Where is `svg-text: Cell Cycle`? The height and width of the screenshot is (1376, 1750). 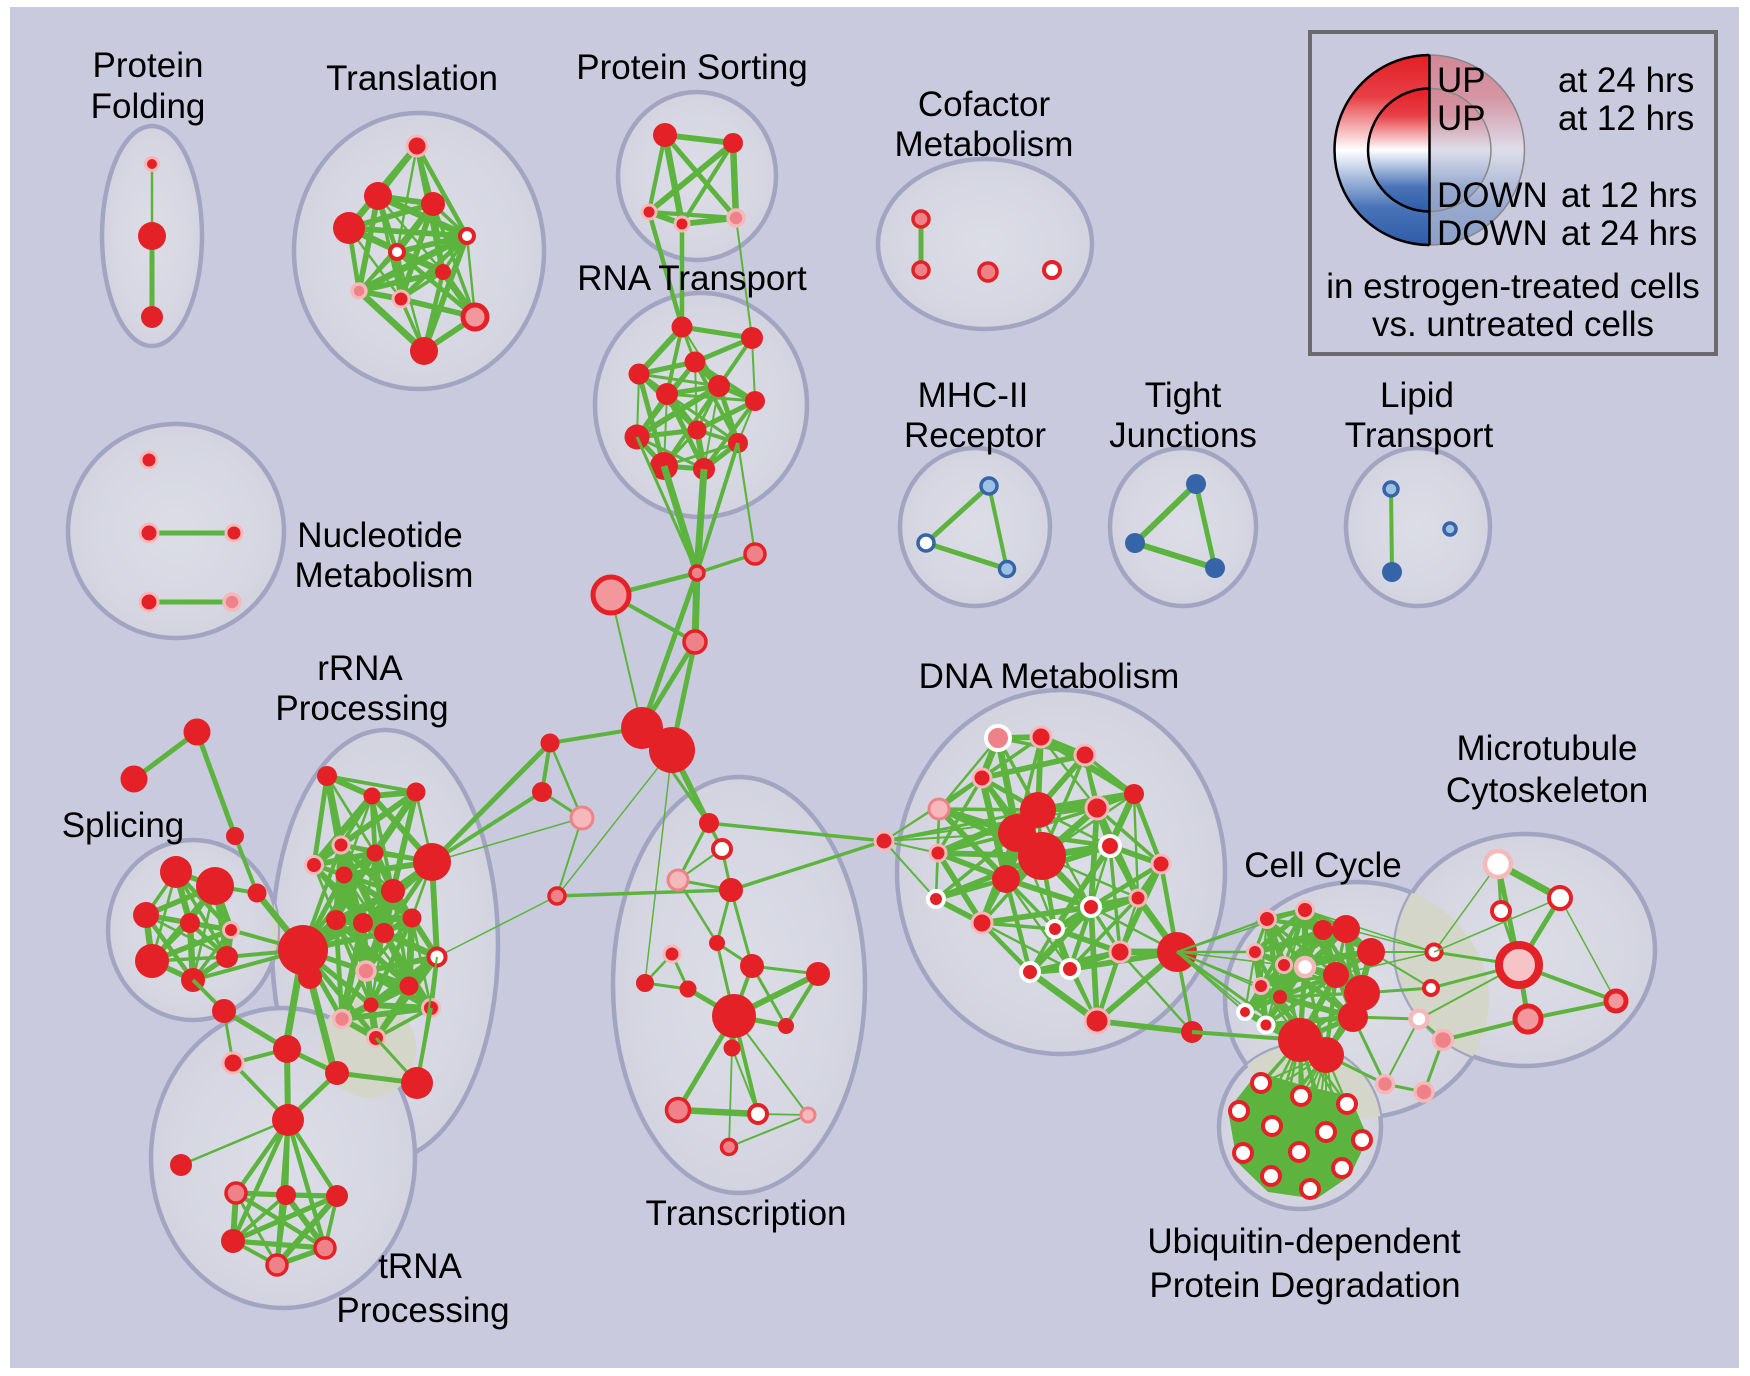 svg-text: Cell Cycle is located at coordinates (1323, 865).